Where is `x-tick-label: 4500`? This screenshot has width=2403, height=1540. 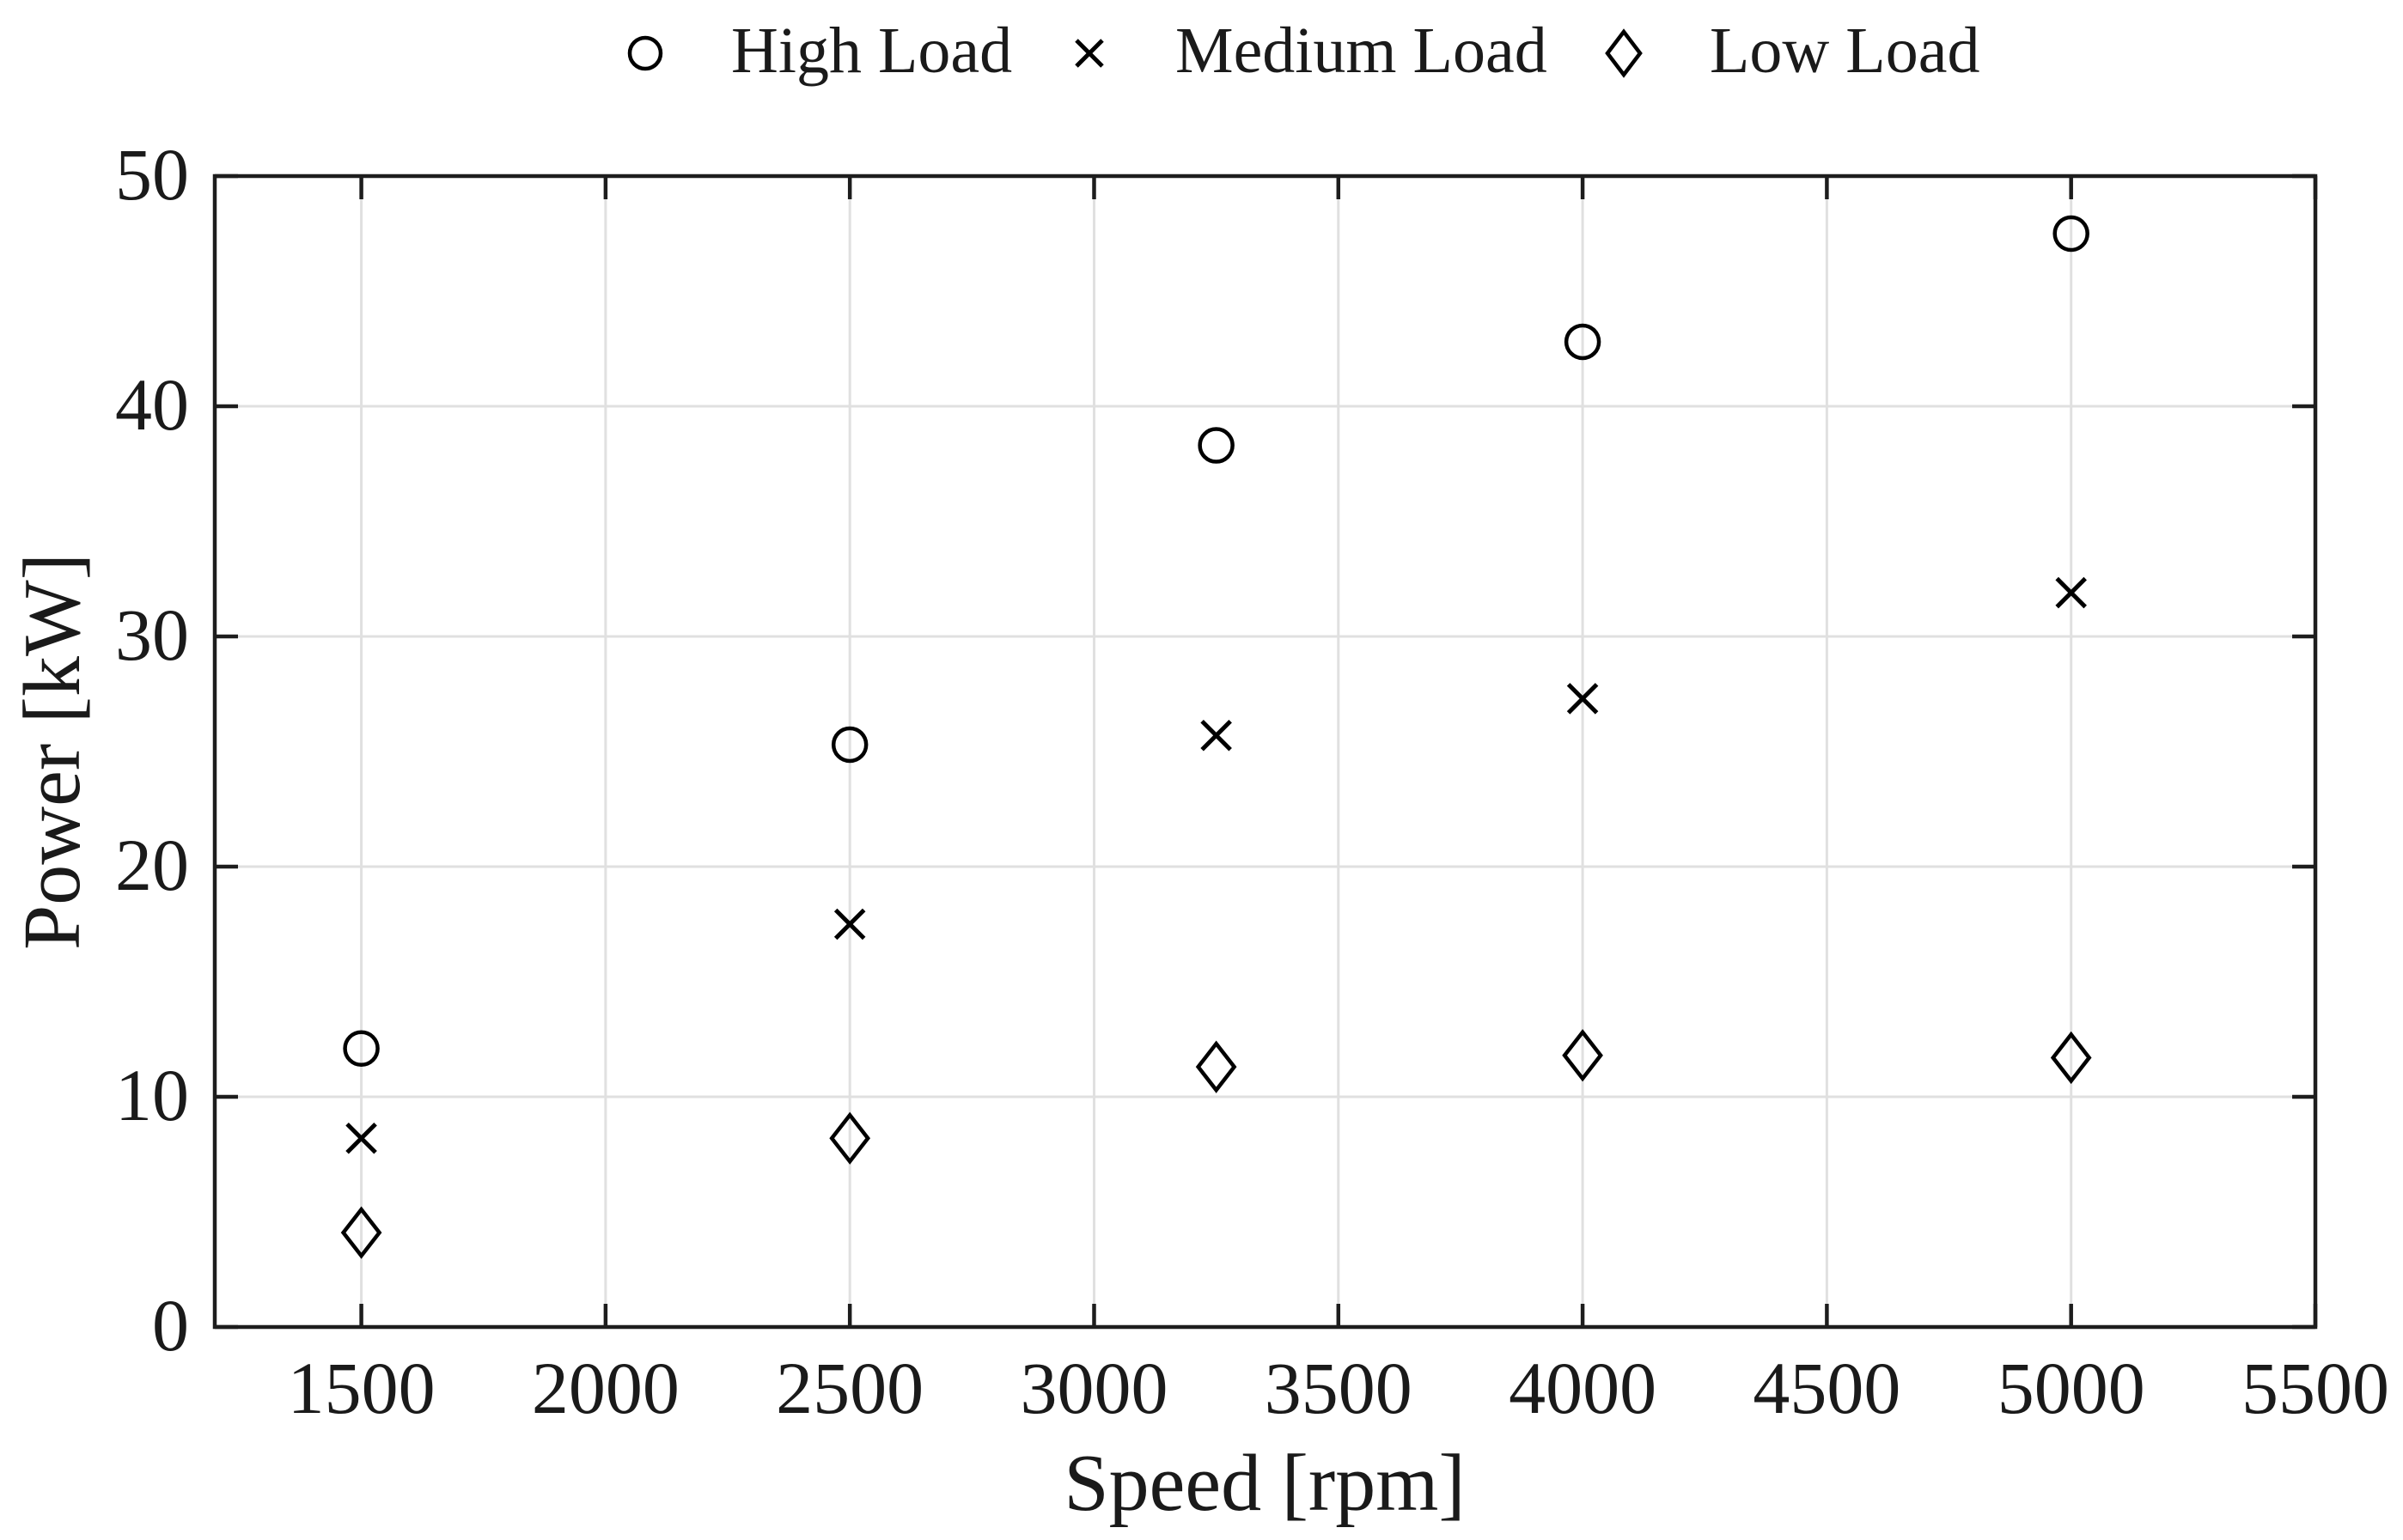 x-tick-label: 4500 is located at coordinates (1827, 1388).